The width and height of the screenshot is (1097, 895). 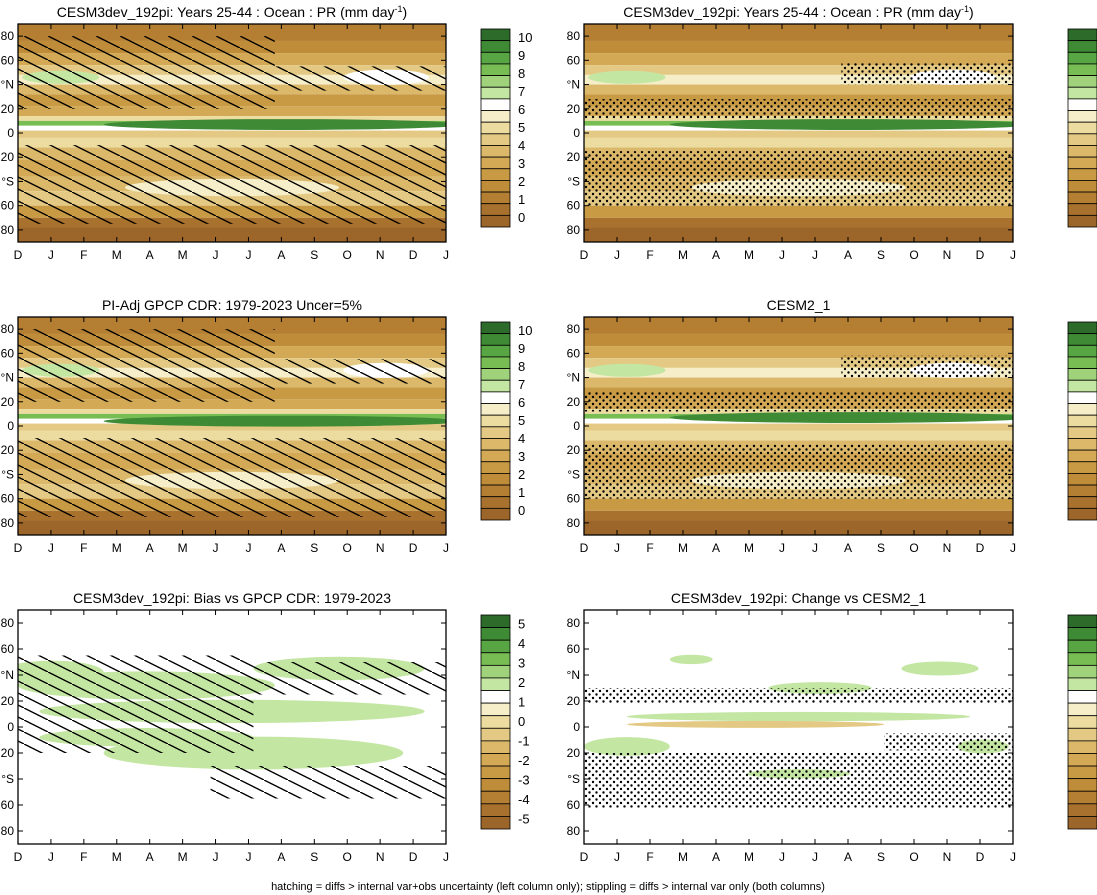 I want to click on y-tick-label: °S, so click(x=573, y=779).